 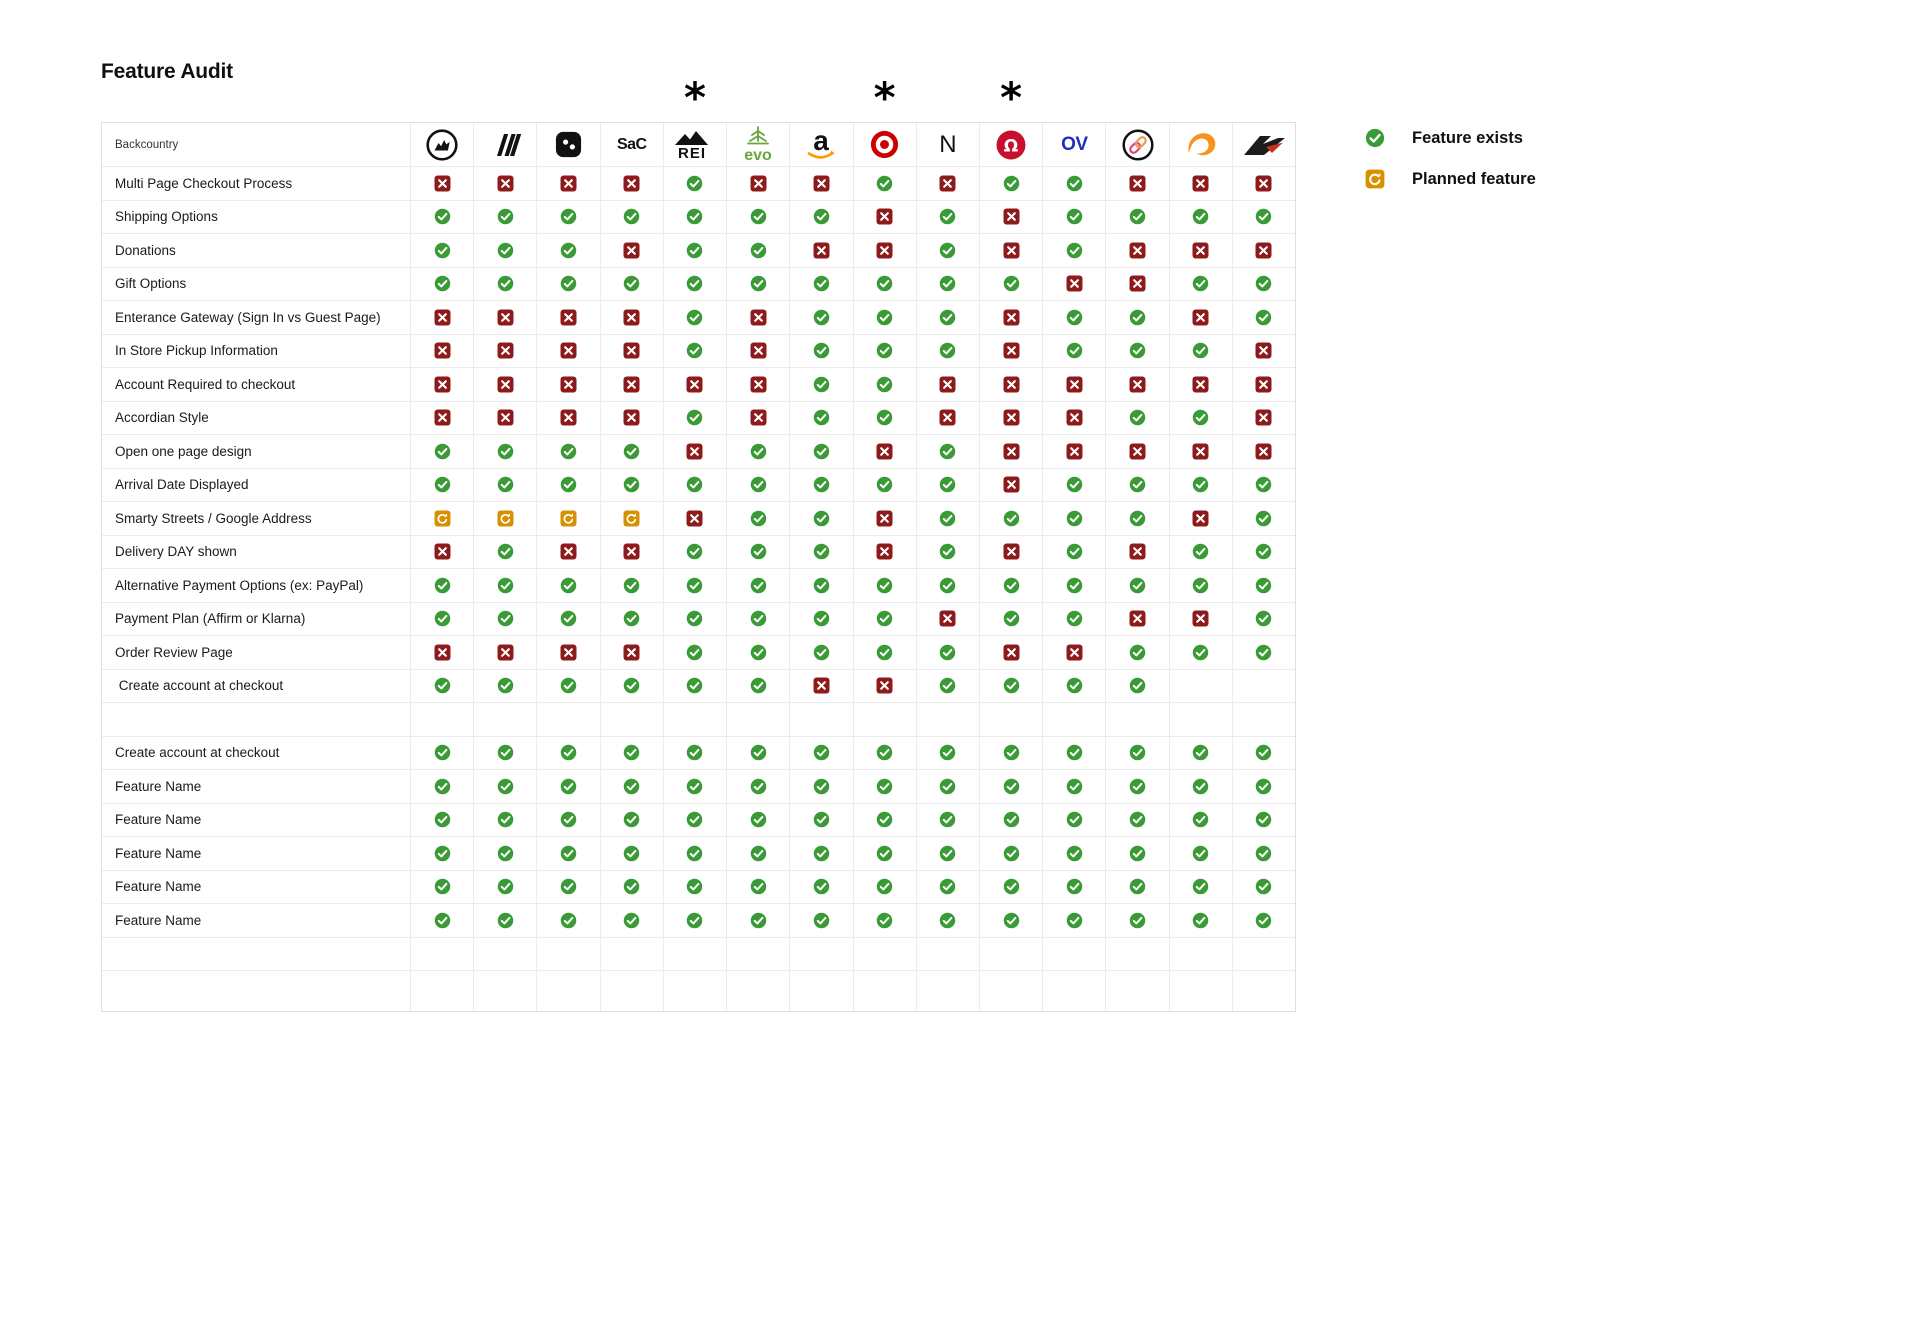 What do you see at coordinates (631, 145) in the screenshot?
I see `column-header-sac: SaC` at bounding box center [631, 145].